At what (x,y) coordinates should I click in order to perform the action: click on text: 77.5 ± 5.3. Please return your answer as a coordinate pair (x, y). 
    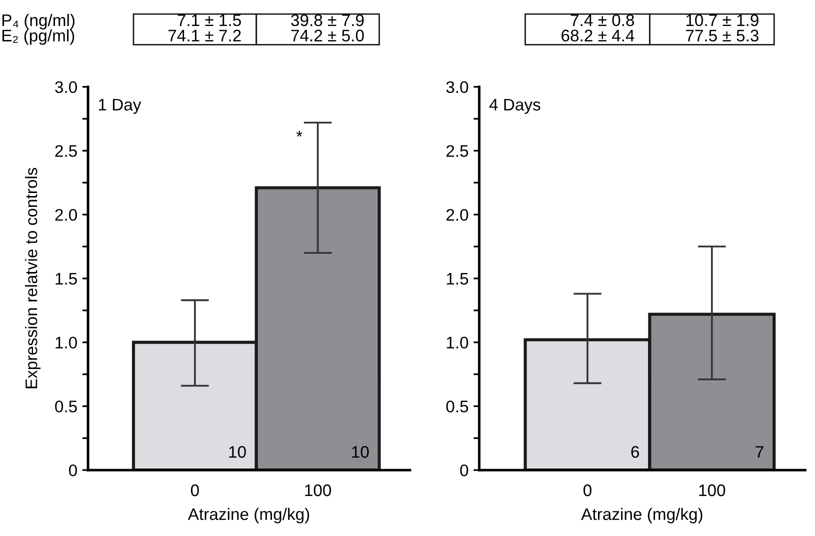
    Looking at the image, I should click on (722, 36).